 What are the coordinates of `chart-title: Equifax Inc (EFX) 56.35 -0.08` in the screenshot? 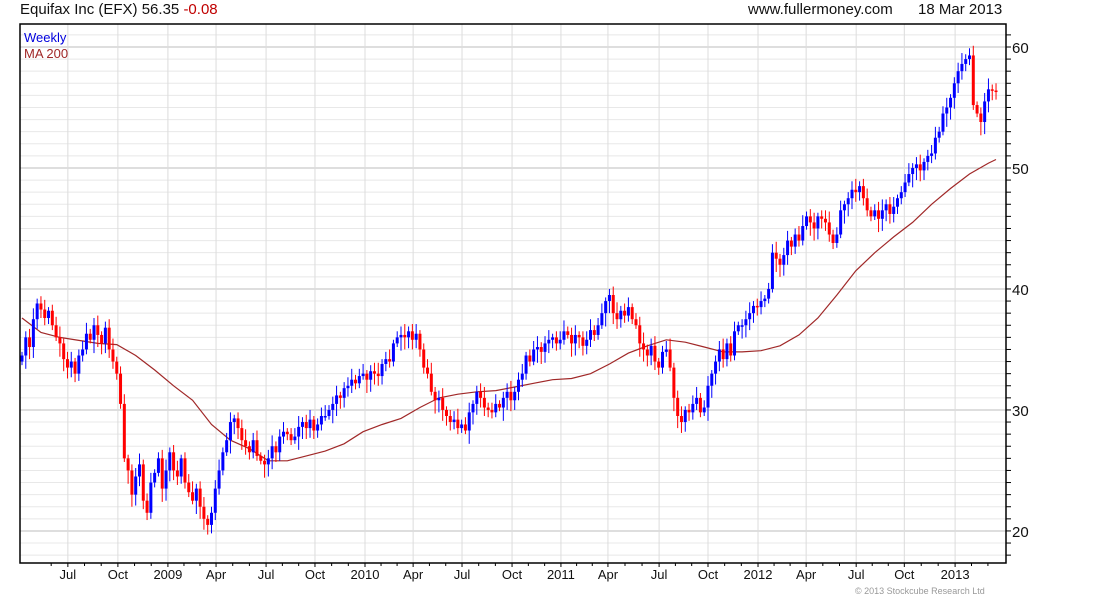 It's located at (119, 9).